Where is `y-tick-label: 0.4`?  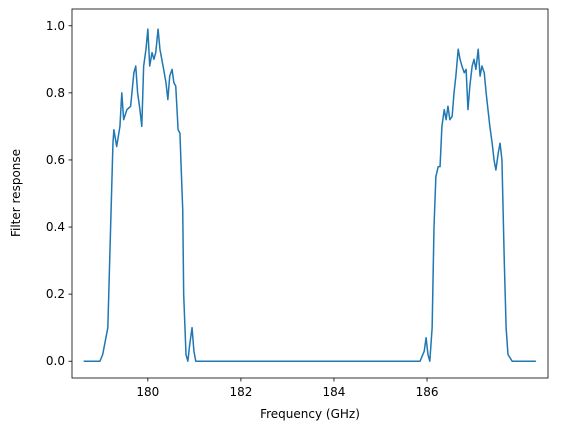
y-tick-label: 0.4 is located at coordinates (55, 227).